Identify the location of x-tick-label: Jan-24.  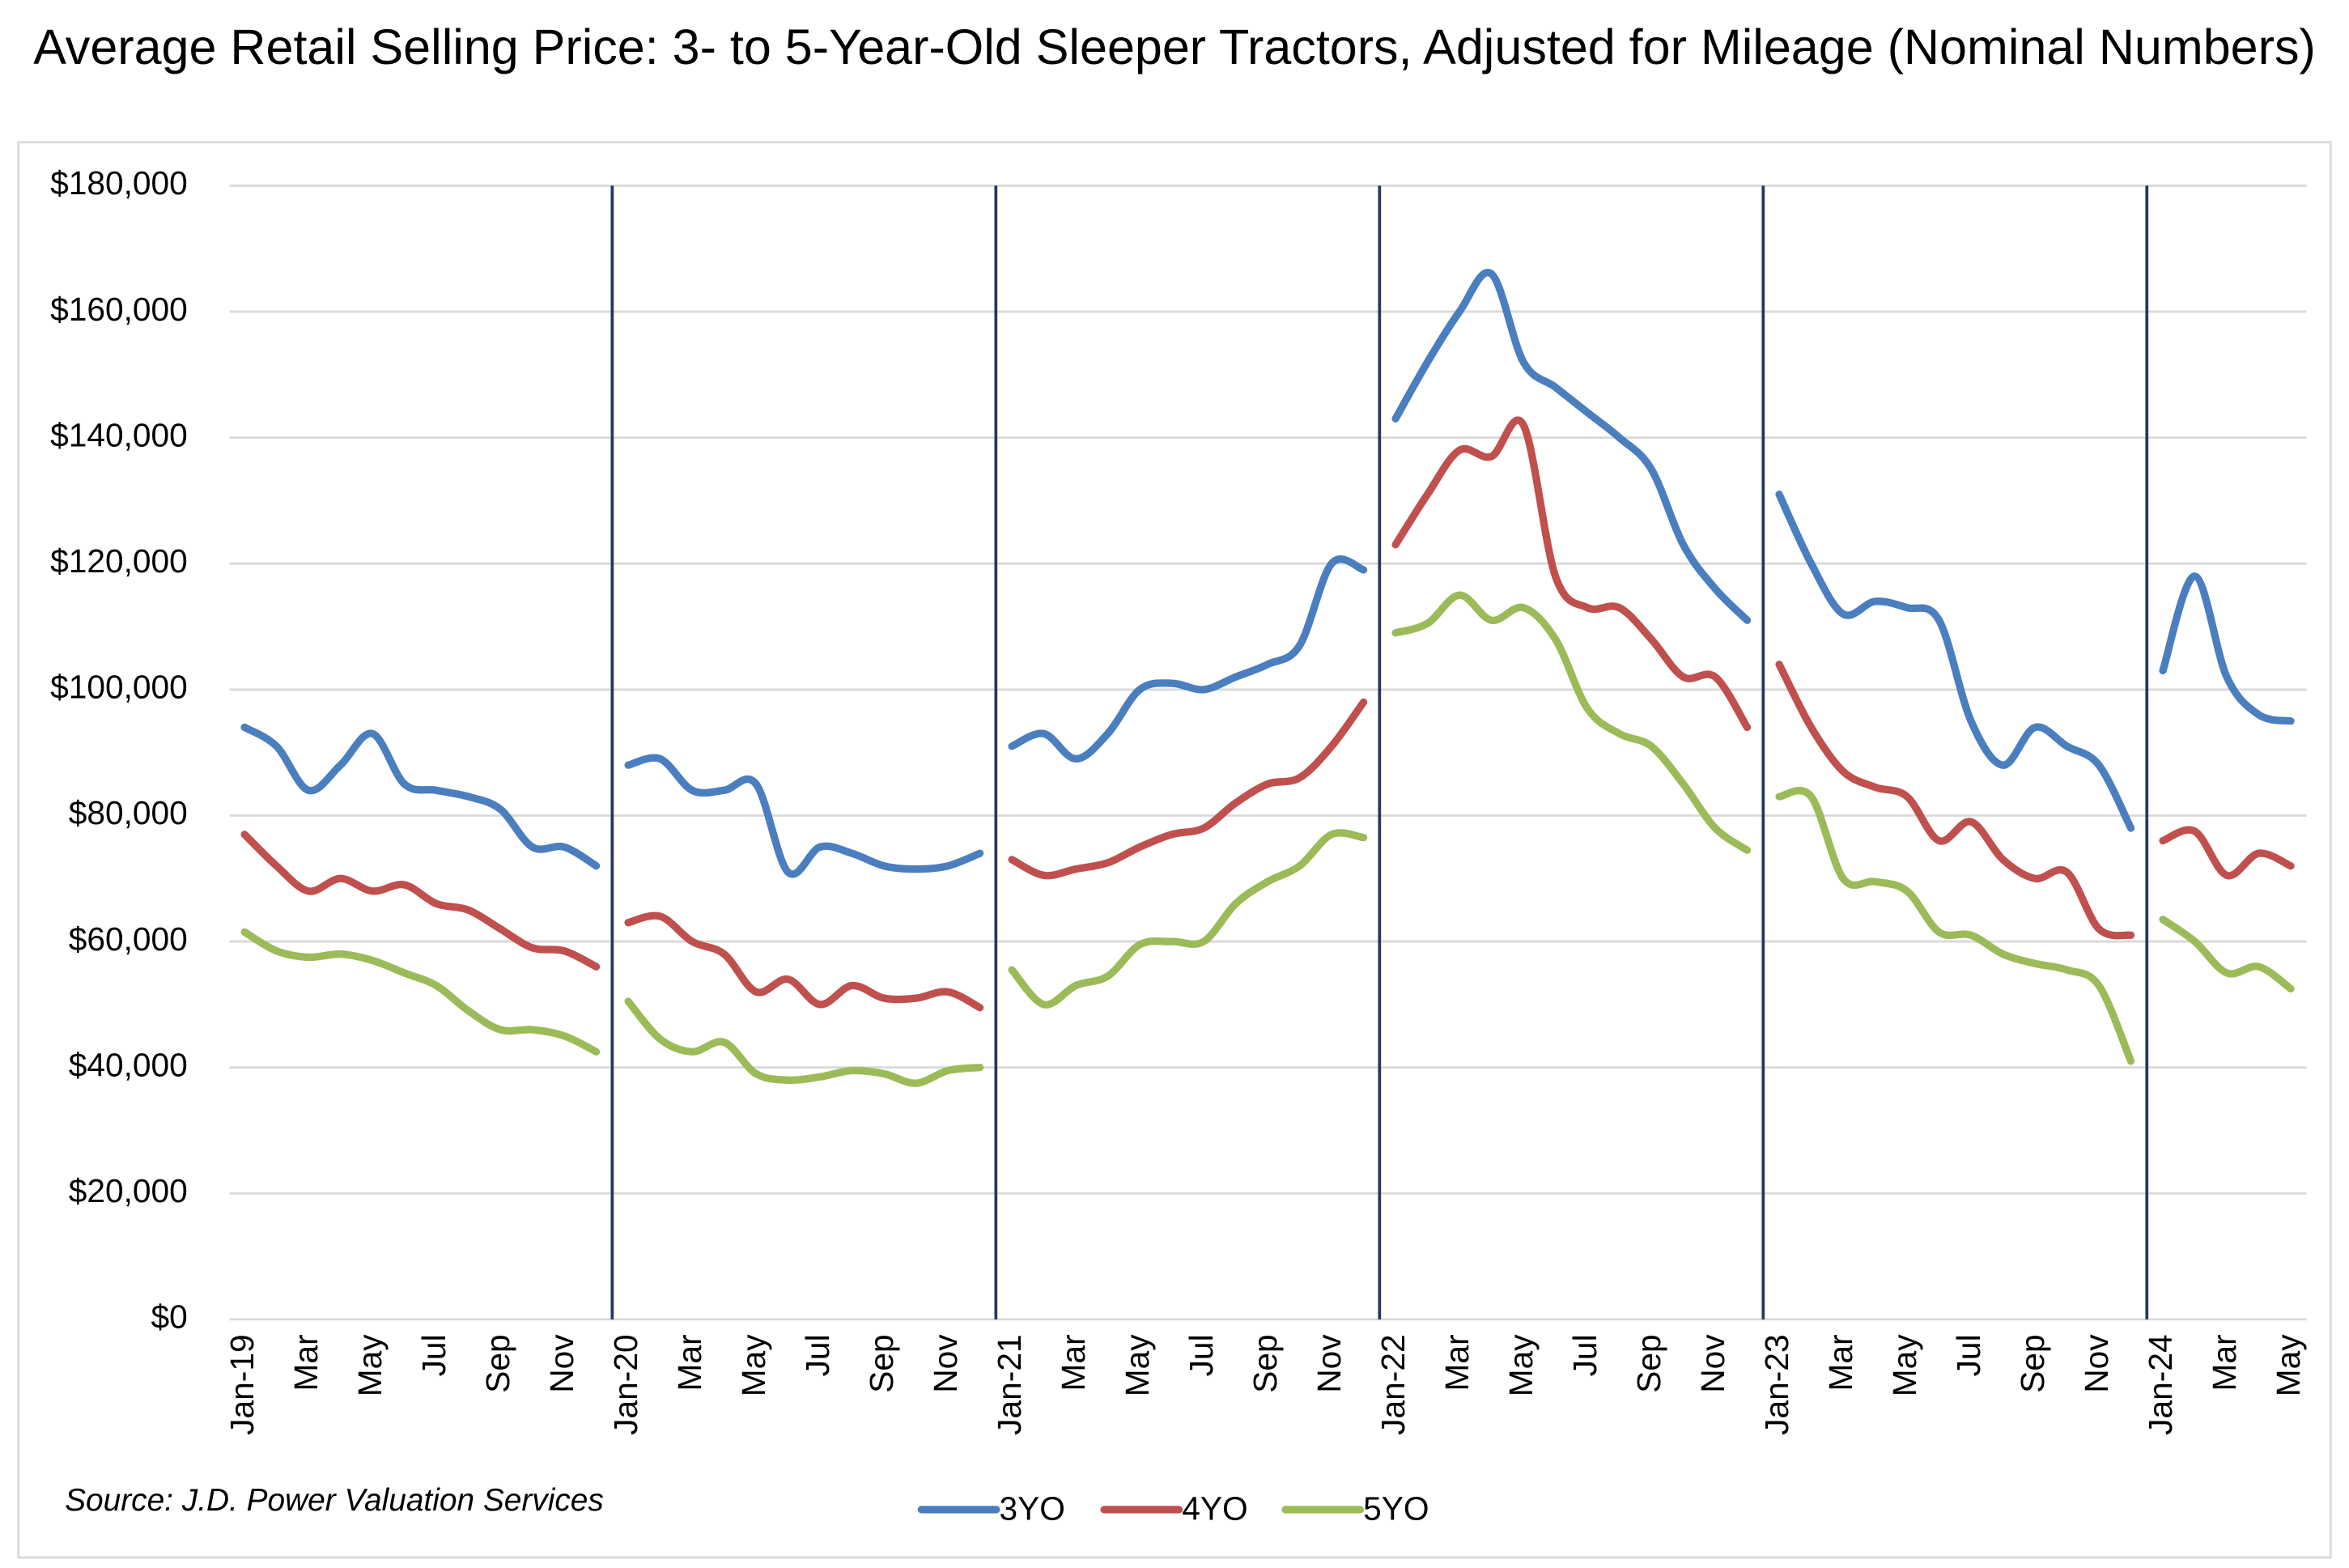
(2160, 1384).